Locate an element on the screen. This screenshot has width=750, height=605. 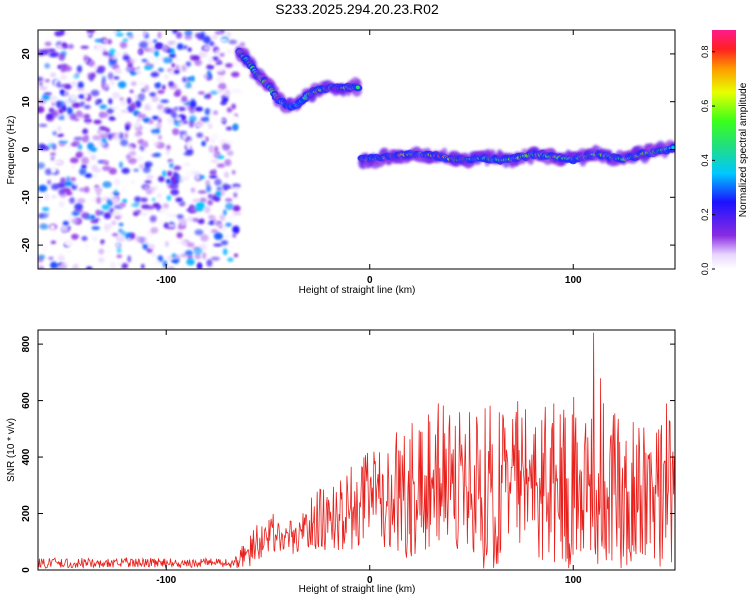
colorbar-tick-label: 0.4 is located at coordinates (705, 160).